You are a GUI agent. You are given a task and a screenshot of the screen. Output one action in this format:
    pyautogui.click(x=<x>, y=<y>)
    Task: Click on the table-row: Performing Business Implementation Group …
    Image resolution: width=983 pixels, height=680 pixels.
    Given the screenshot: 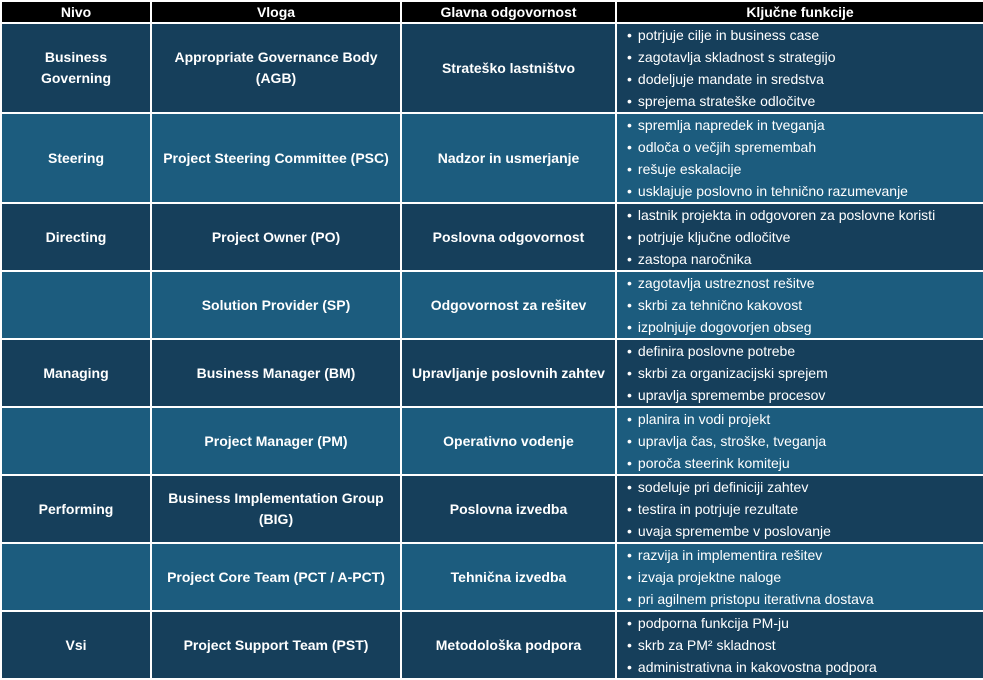 What is the action you would take?
    pyautogui.click(x=491, y=509)
    